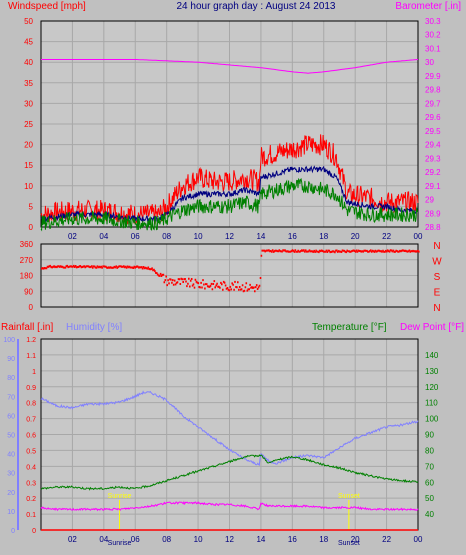  Describe the element at coordinates (28, 42) in the screenshot. I see `wind-speed-tick-label: 45` at that location.